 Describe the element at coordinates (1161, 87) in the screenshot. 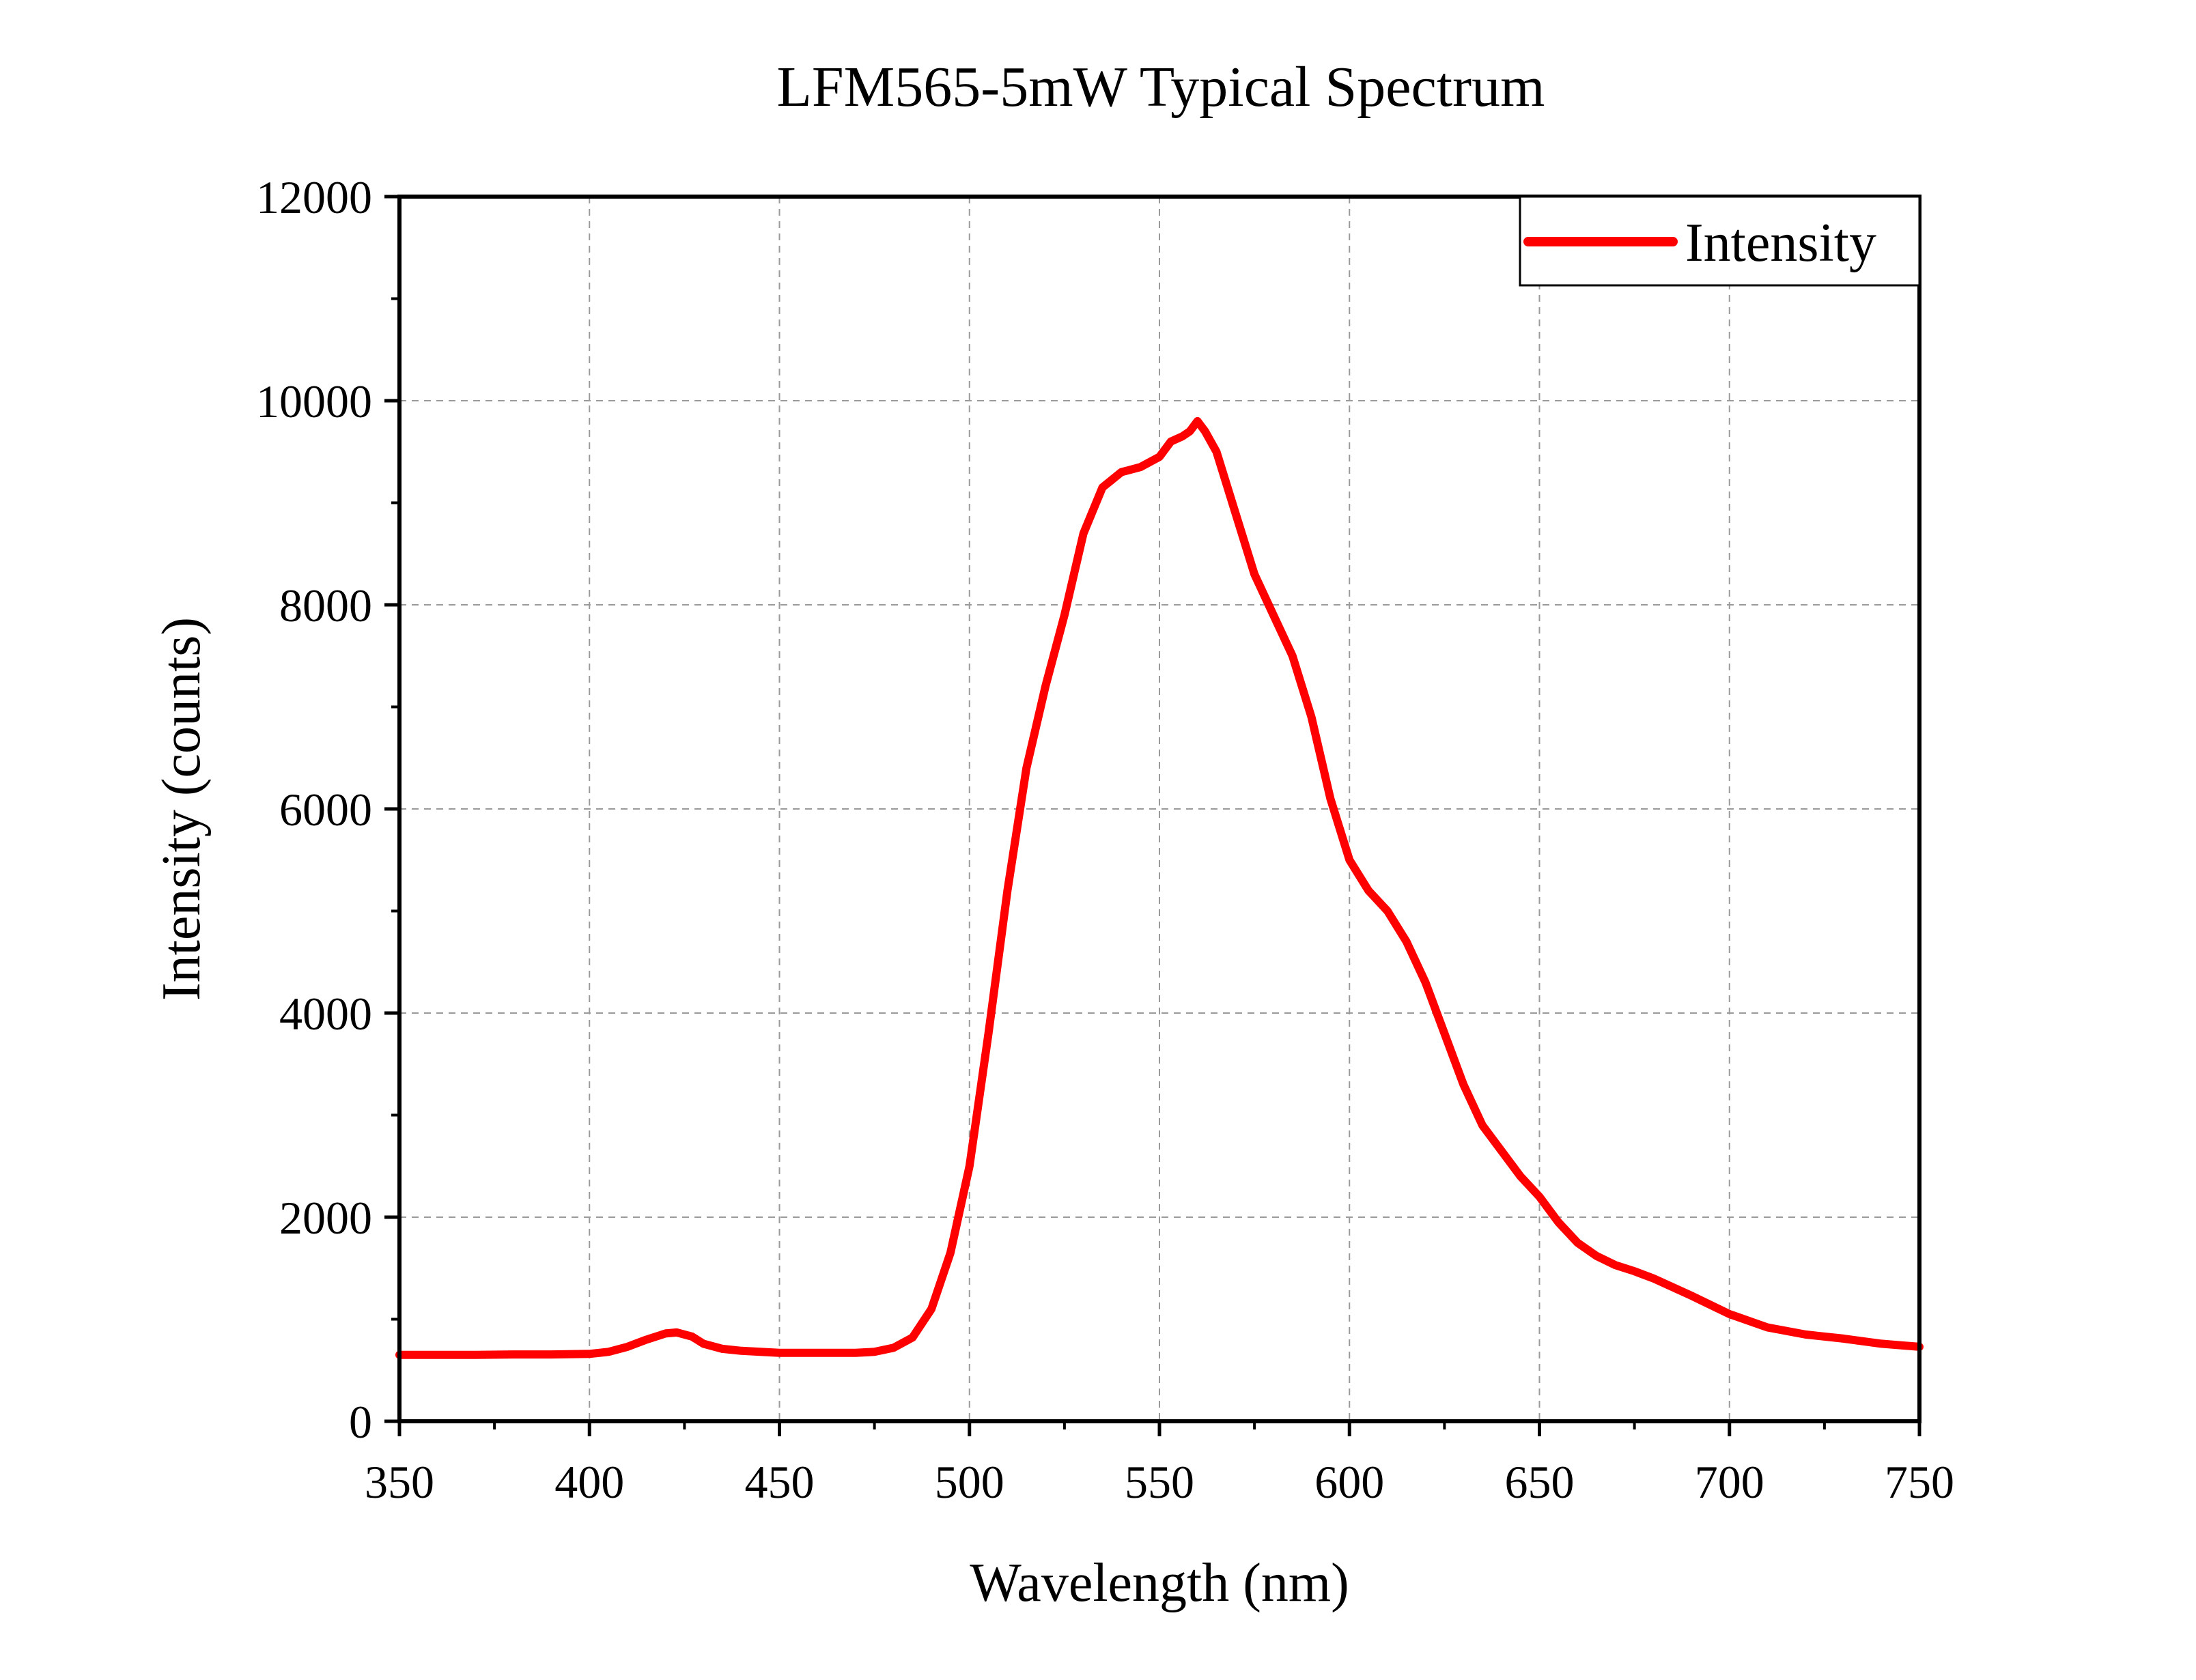

I see `chart-title: LFM565-5mW Typical Spectrum` at that location.